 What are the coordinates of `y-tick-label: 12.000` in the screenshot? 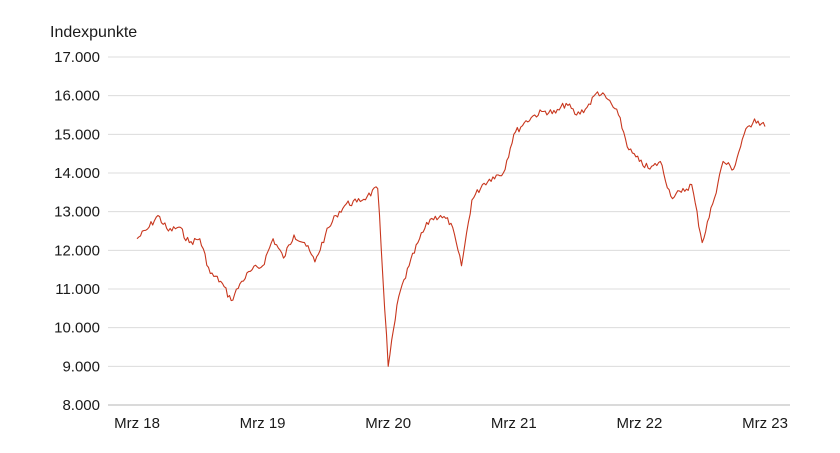 It's located at (77, 250).